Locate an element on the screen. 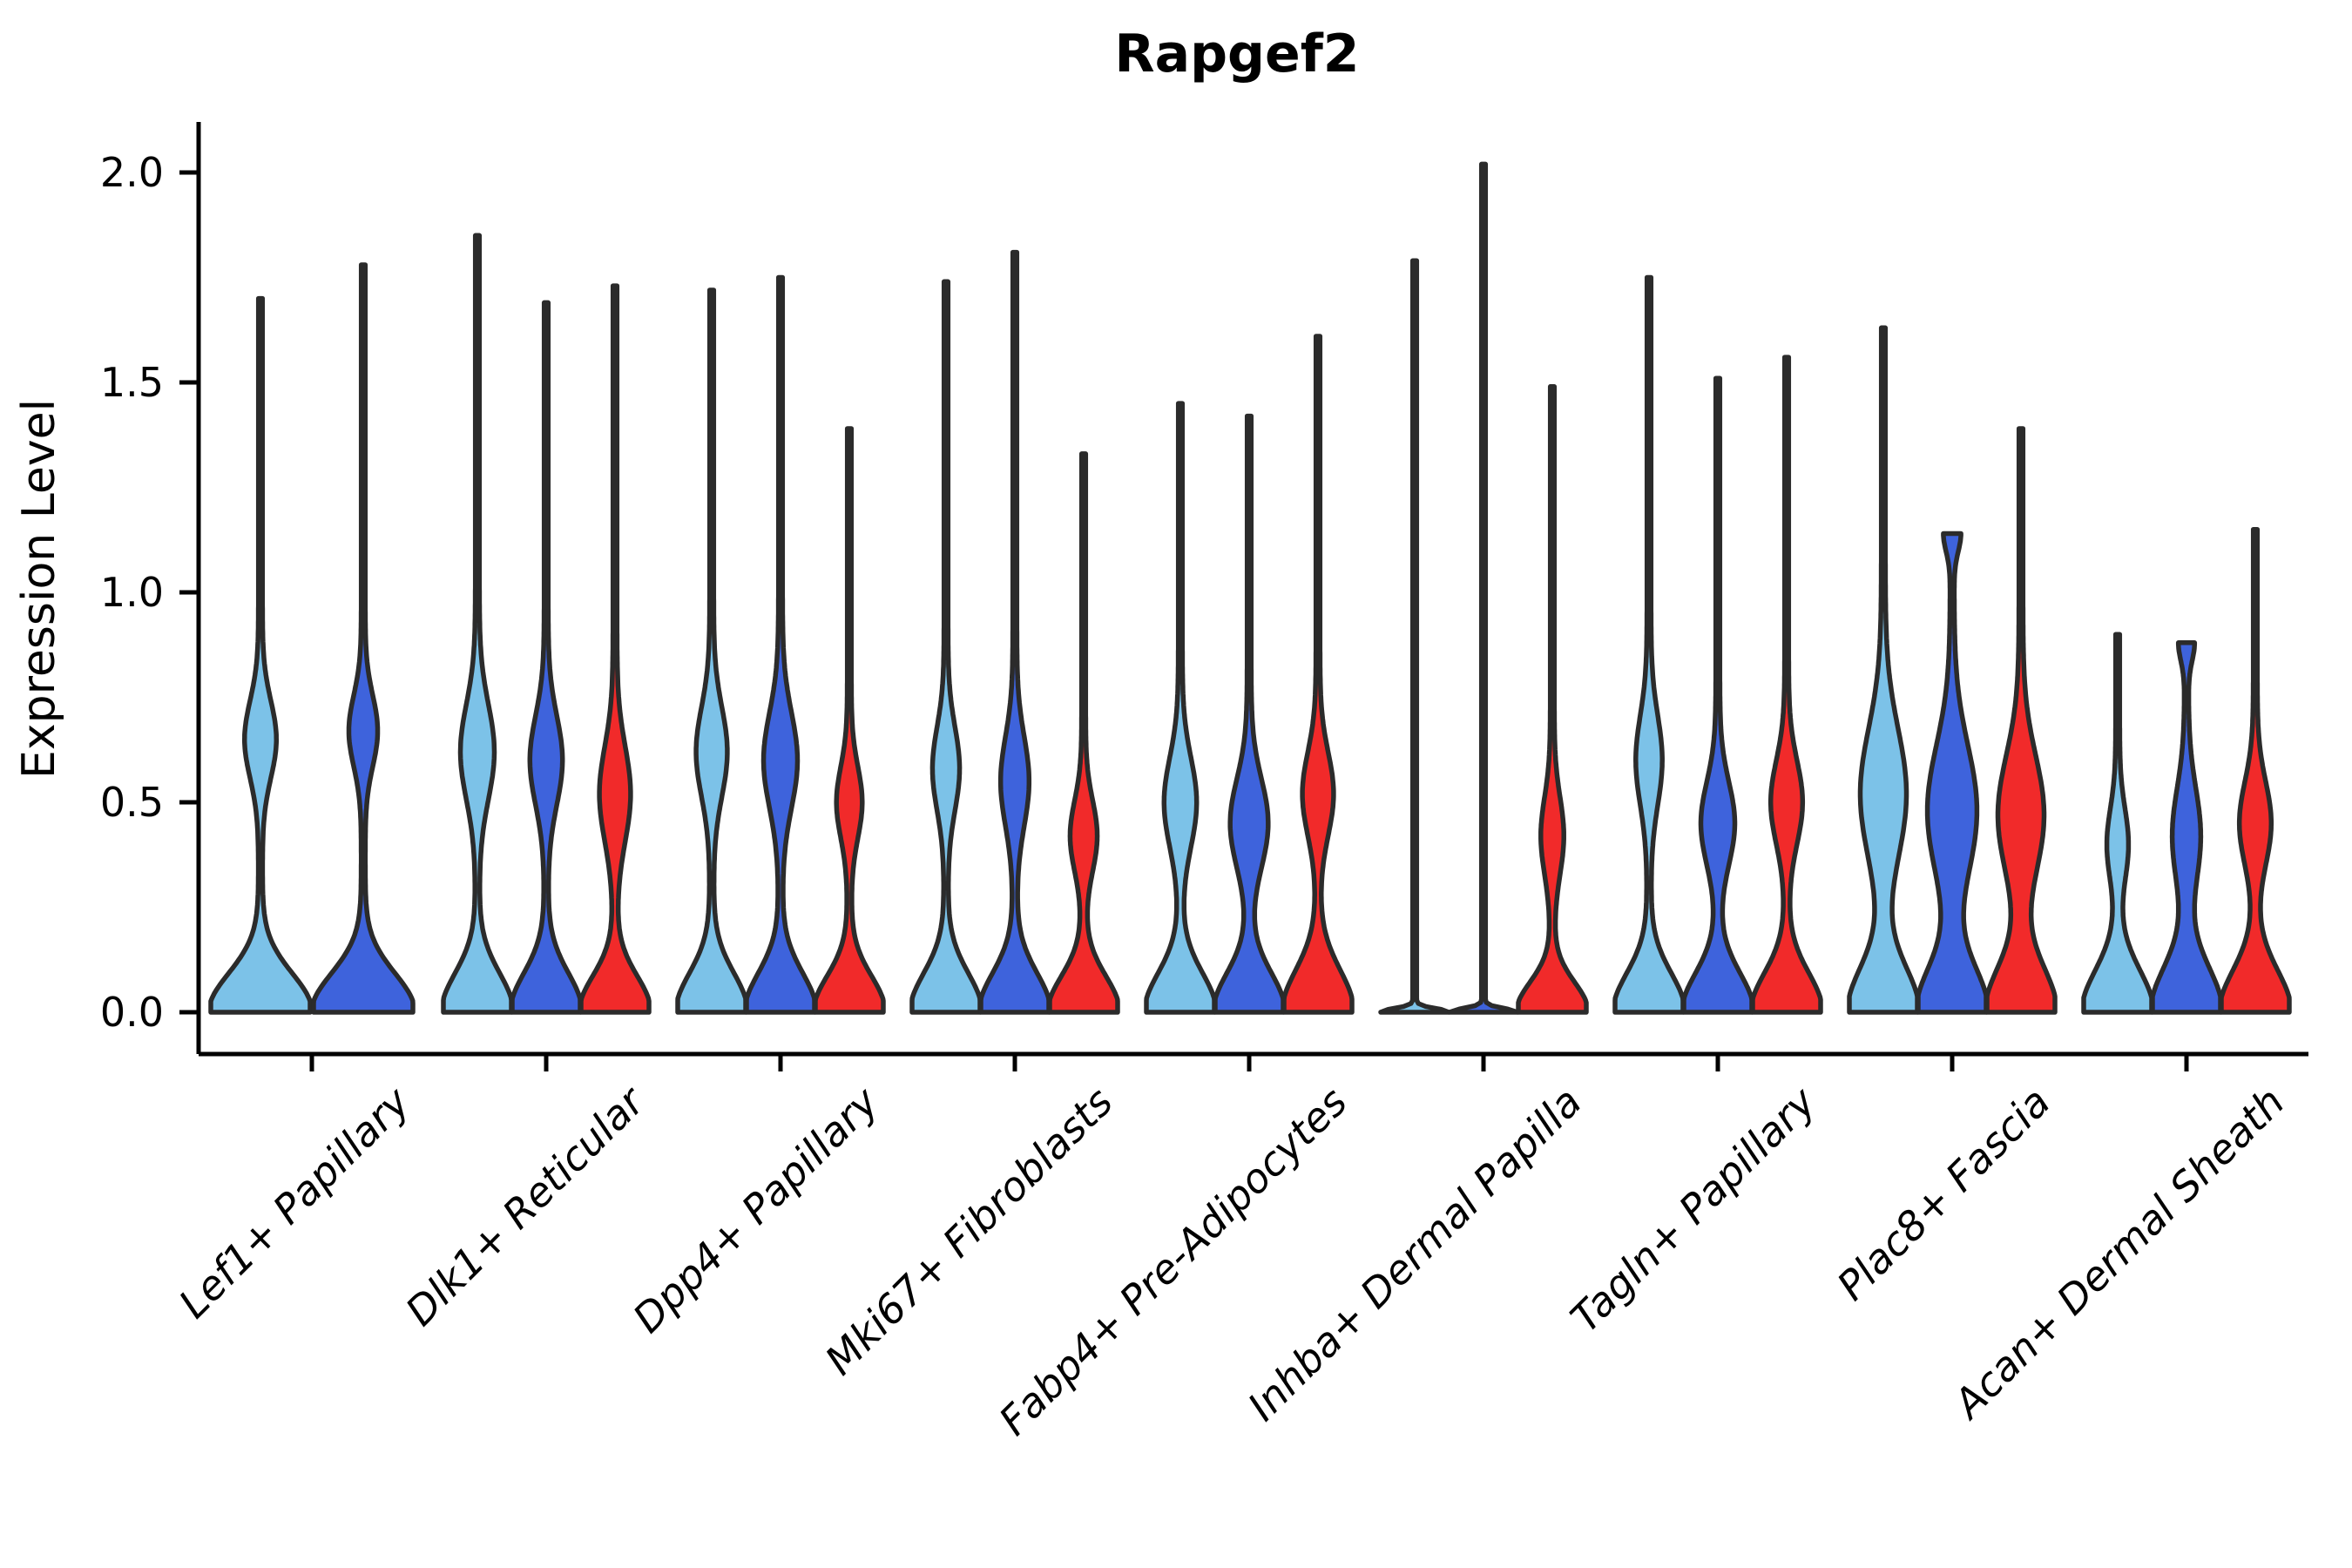 Image resolution: width=2352 pixels, height=1568 pixels. violin-lef1+-light_blue is located at coordinates (260, 655).